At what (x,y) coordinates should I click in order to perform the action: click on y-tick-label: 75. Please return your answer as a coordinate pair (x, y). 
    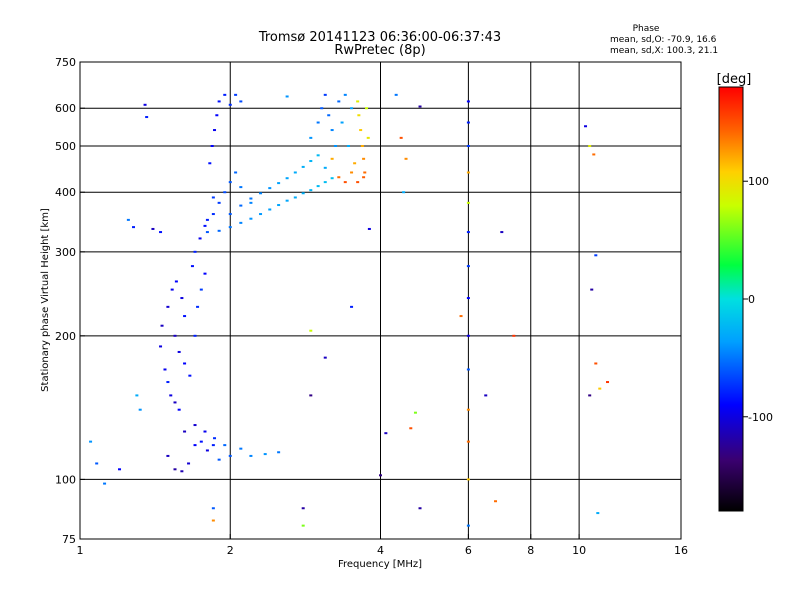
    Looking at the image, I should click on (69, 539).